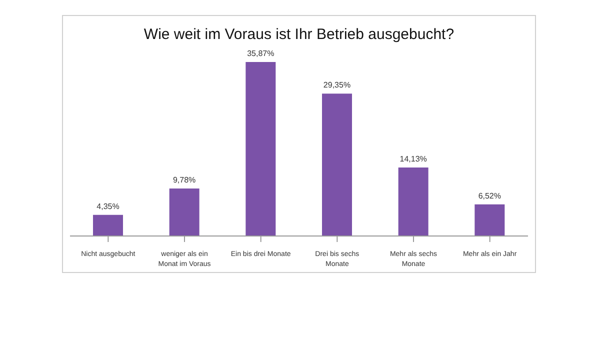 This screenshot has width=600, height=337. I want to click on data-label: 4,35%, so click(108, 206).